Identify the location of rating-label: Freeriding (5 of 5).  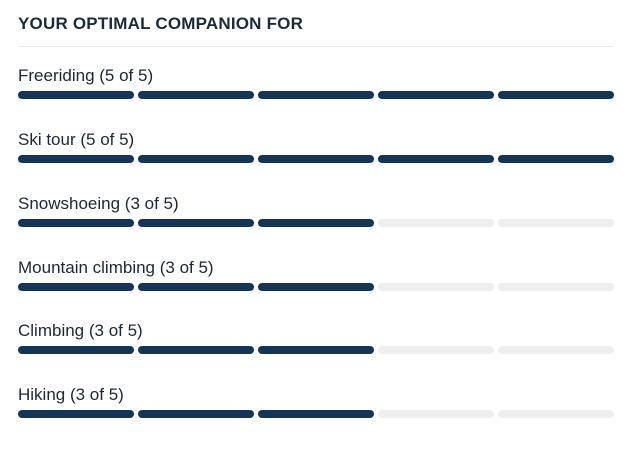
(86, 75).